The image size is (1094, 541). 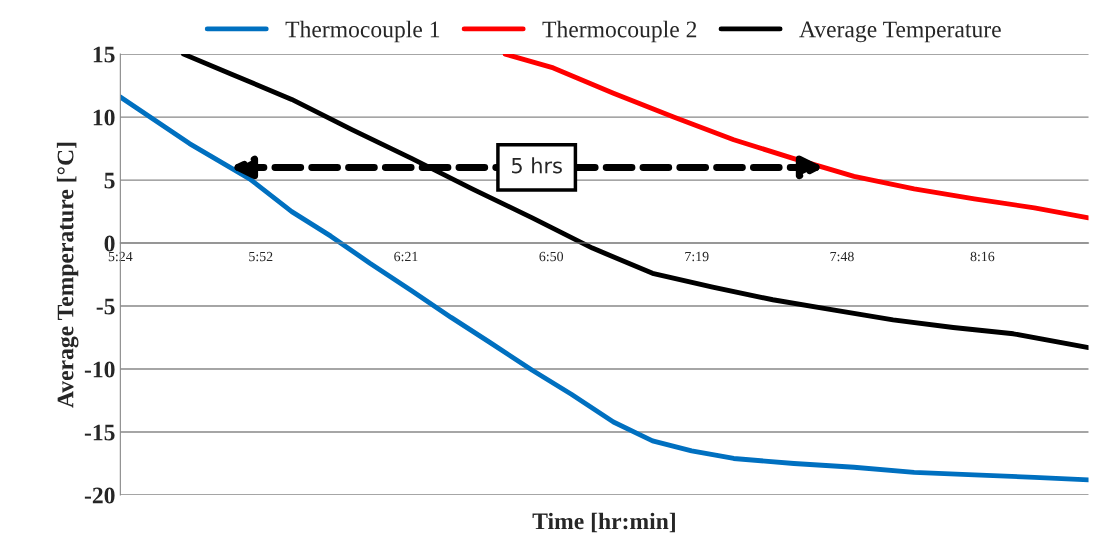 What do you see at coordinates (619, 31) in the screenshot?
I see `legend-label: Thermocouple 2` at bounding box center [619, 31].